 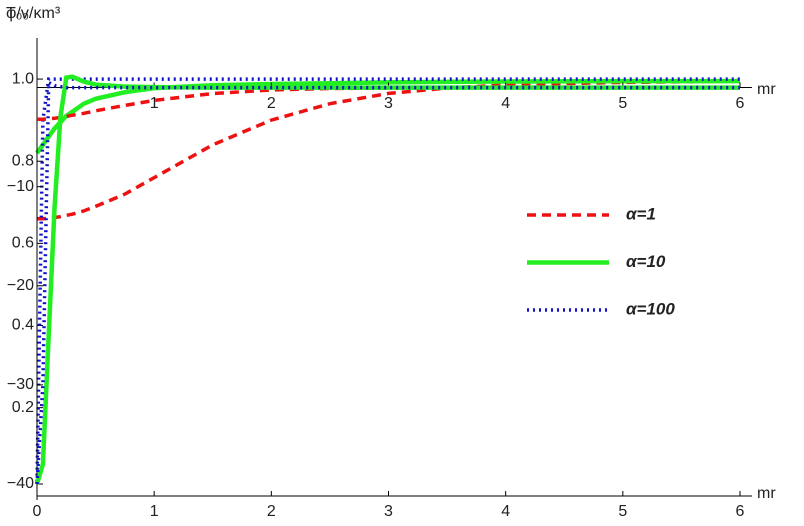 I want to click on legend-label: α=100, so click(x=650, y=308).